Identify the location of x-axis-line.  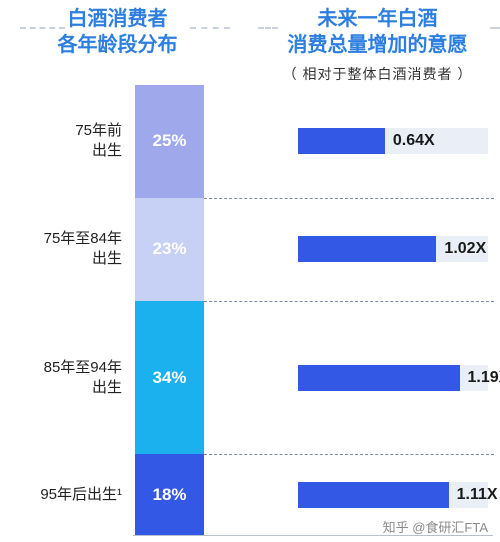
(313, 535).